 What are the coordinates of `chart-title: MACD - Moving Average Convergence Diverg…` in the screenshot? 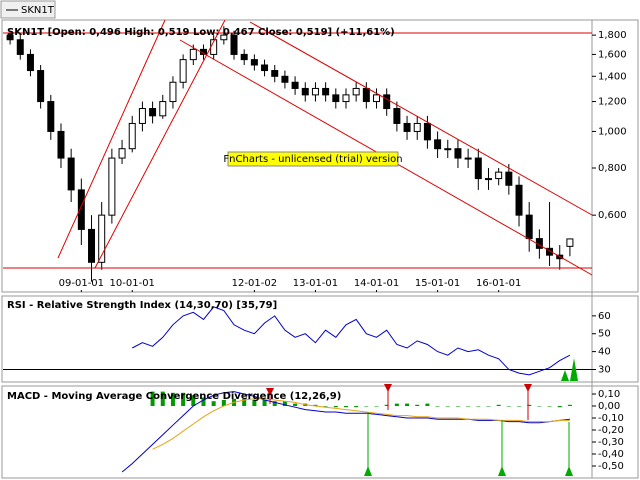 It's located at (174, 396).